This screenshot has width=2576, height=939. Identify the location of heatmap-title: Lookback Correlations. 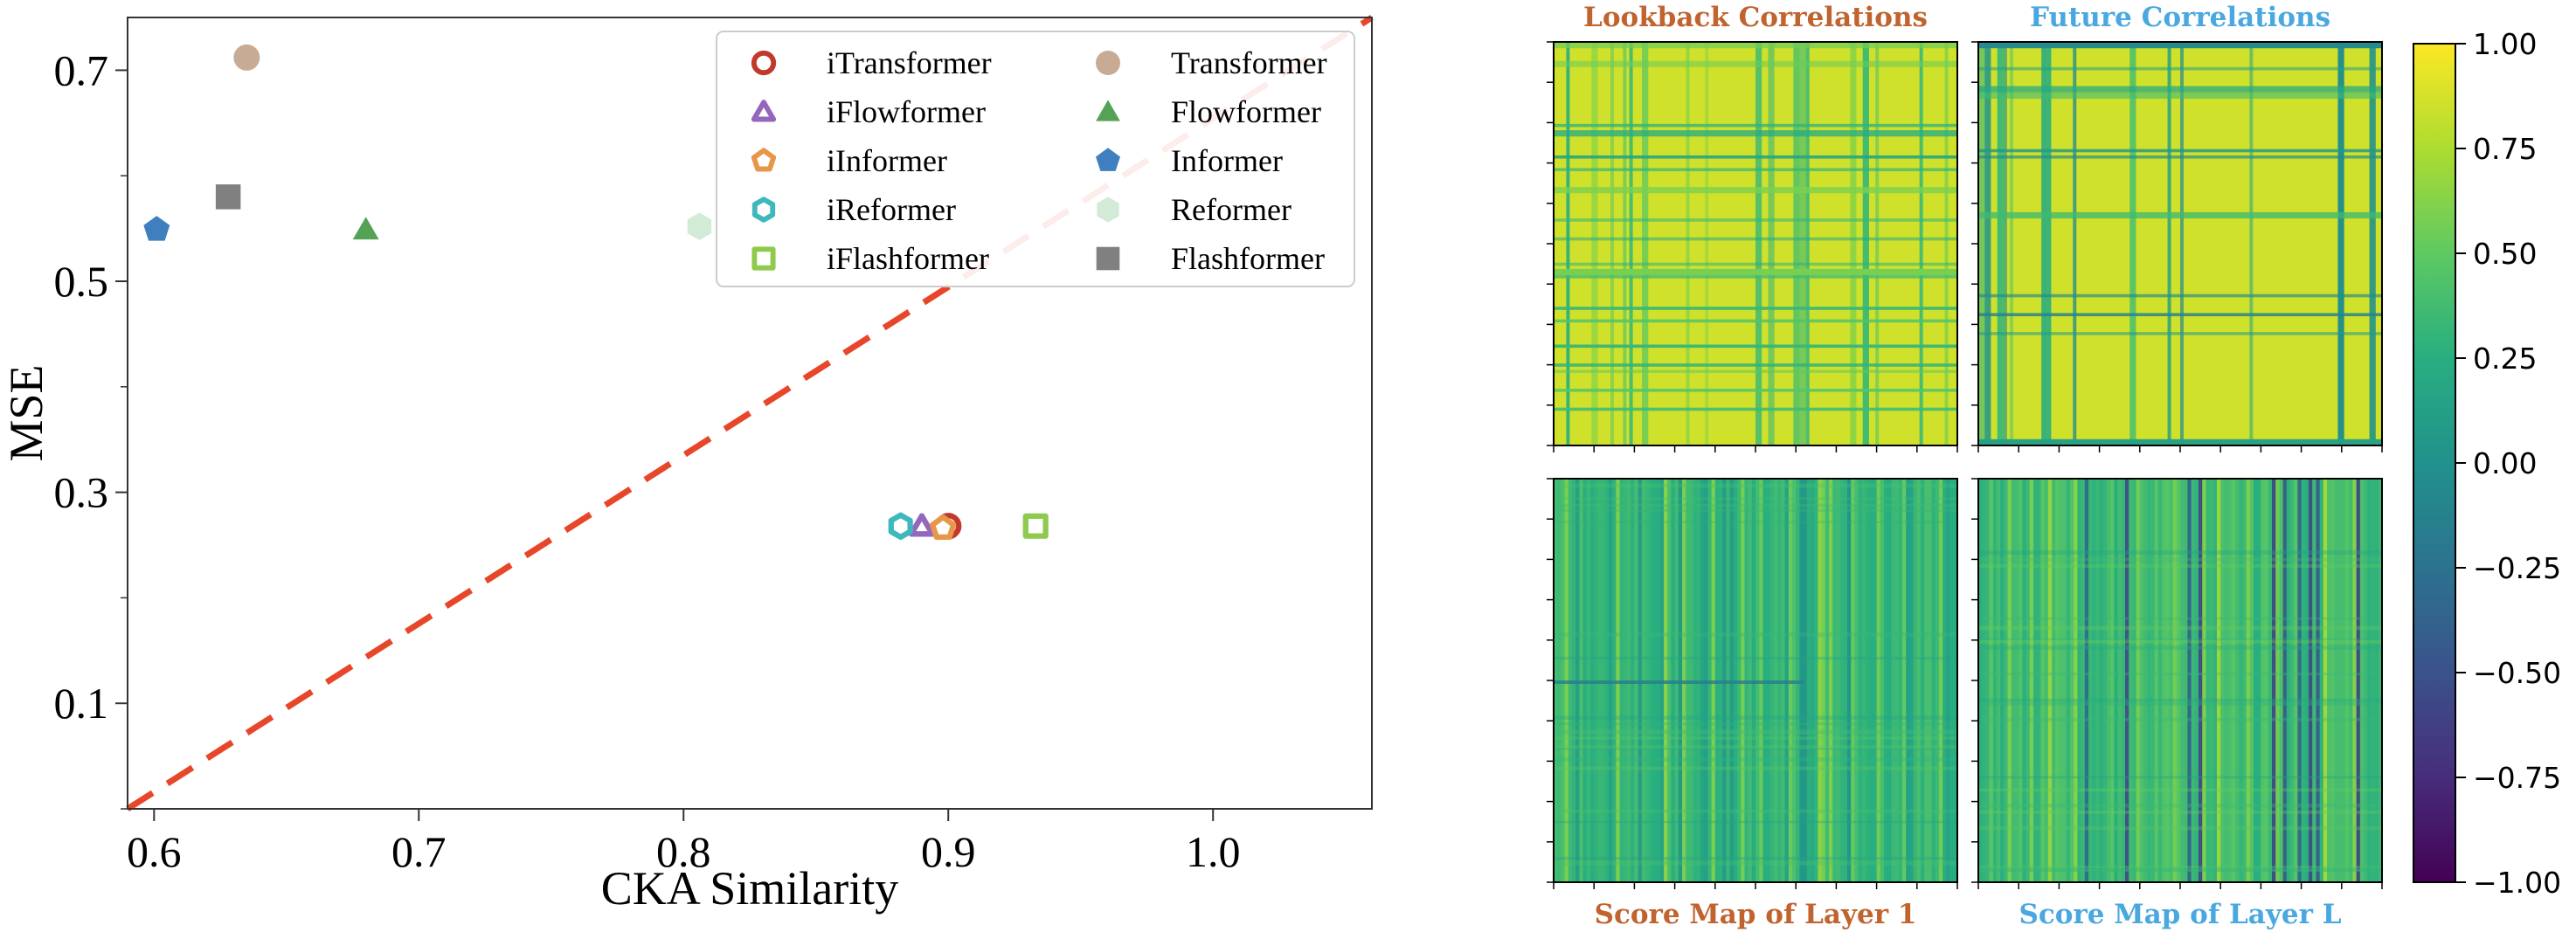
(1755, 17).